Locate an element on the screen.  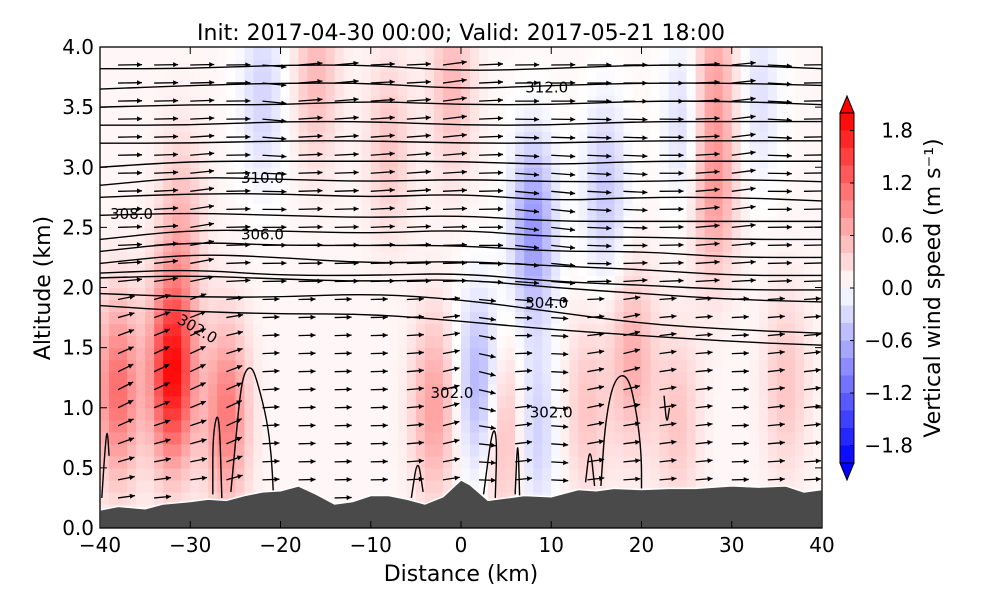
x-tick-label: −30 is located at coordinates (190, 545).